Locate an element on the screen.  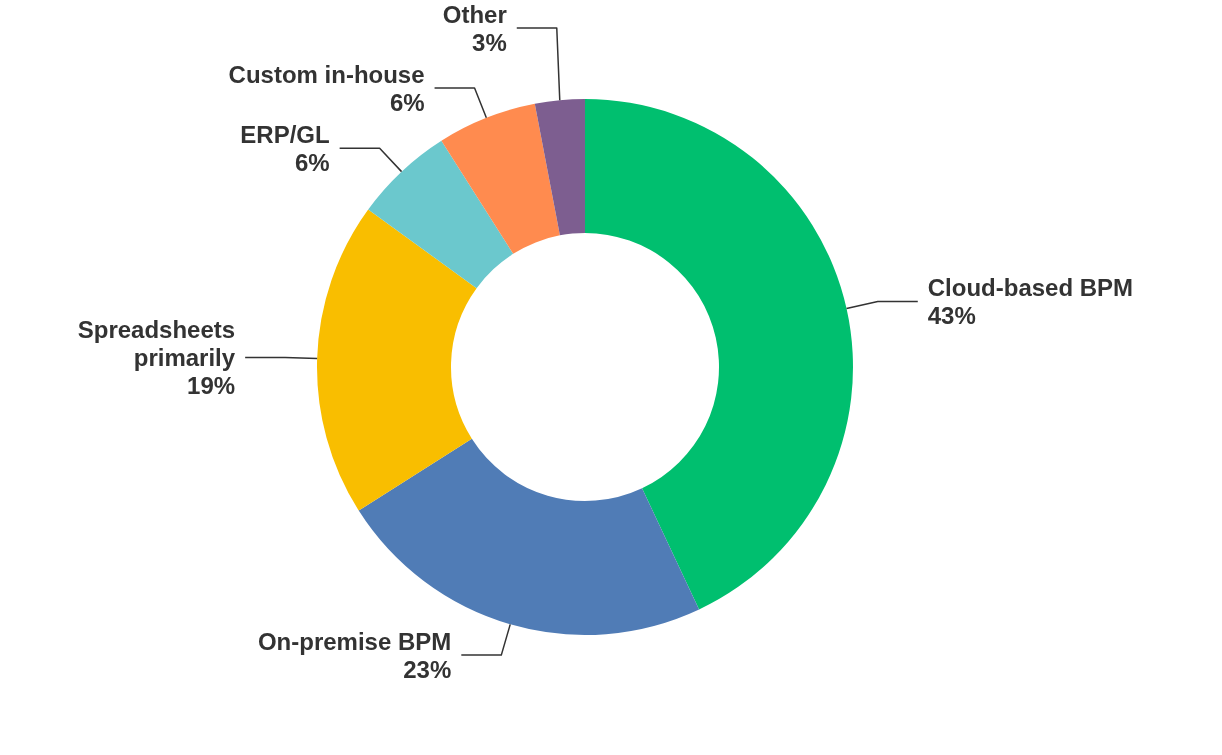
slice-label: Spreadsheets primarily is located at coordinates (156, 344).